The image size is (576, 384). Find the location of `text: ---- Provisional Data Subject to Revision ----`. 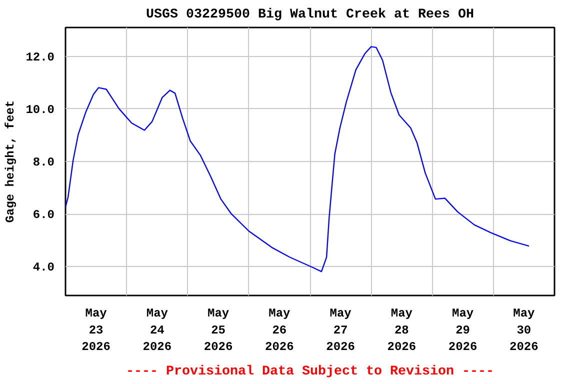

text: ---- Provisional Data Subject to Revision ---- is located at coordinates (310, 372).